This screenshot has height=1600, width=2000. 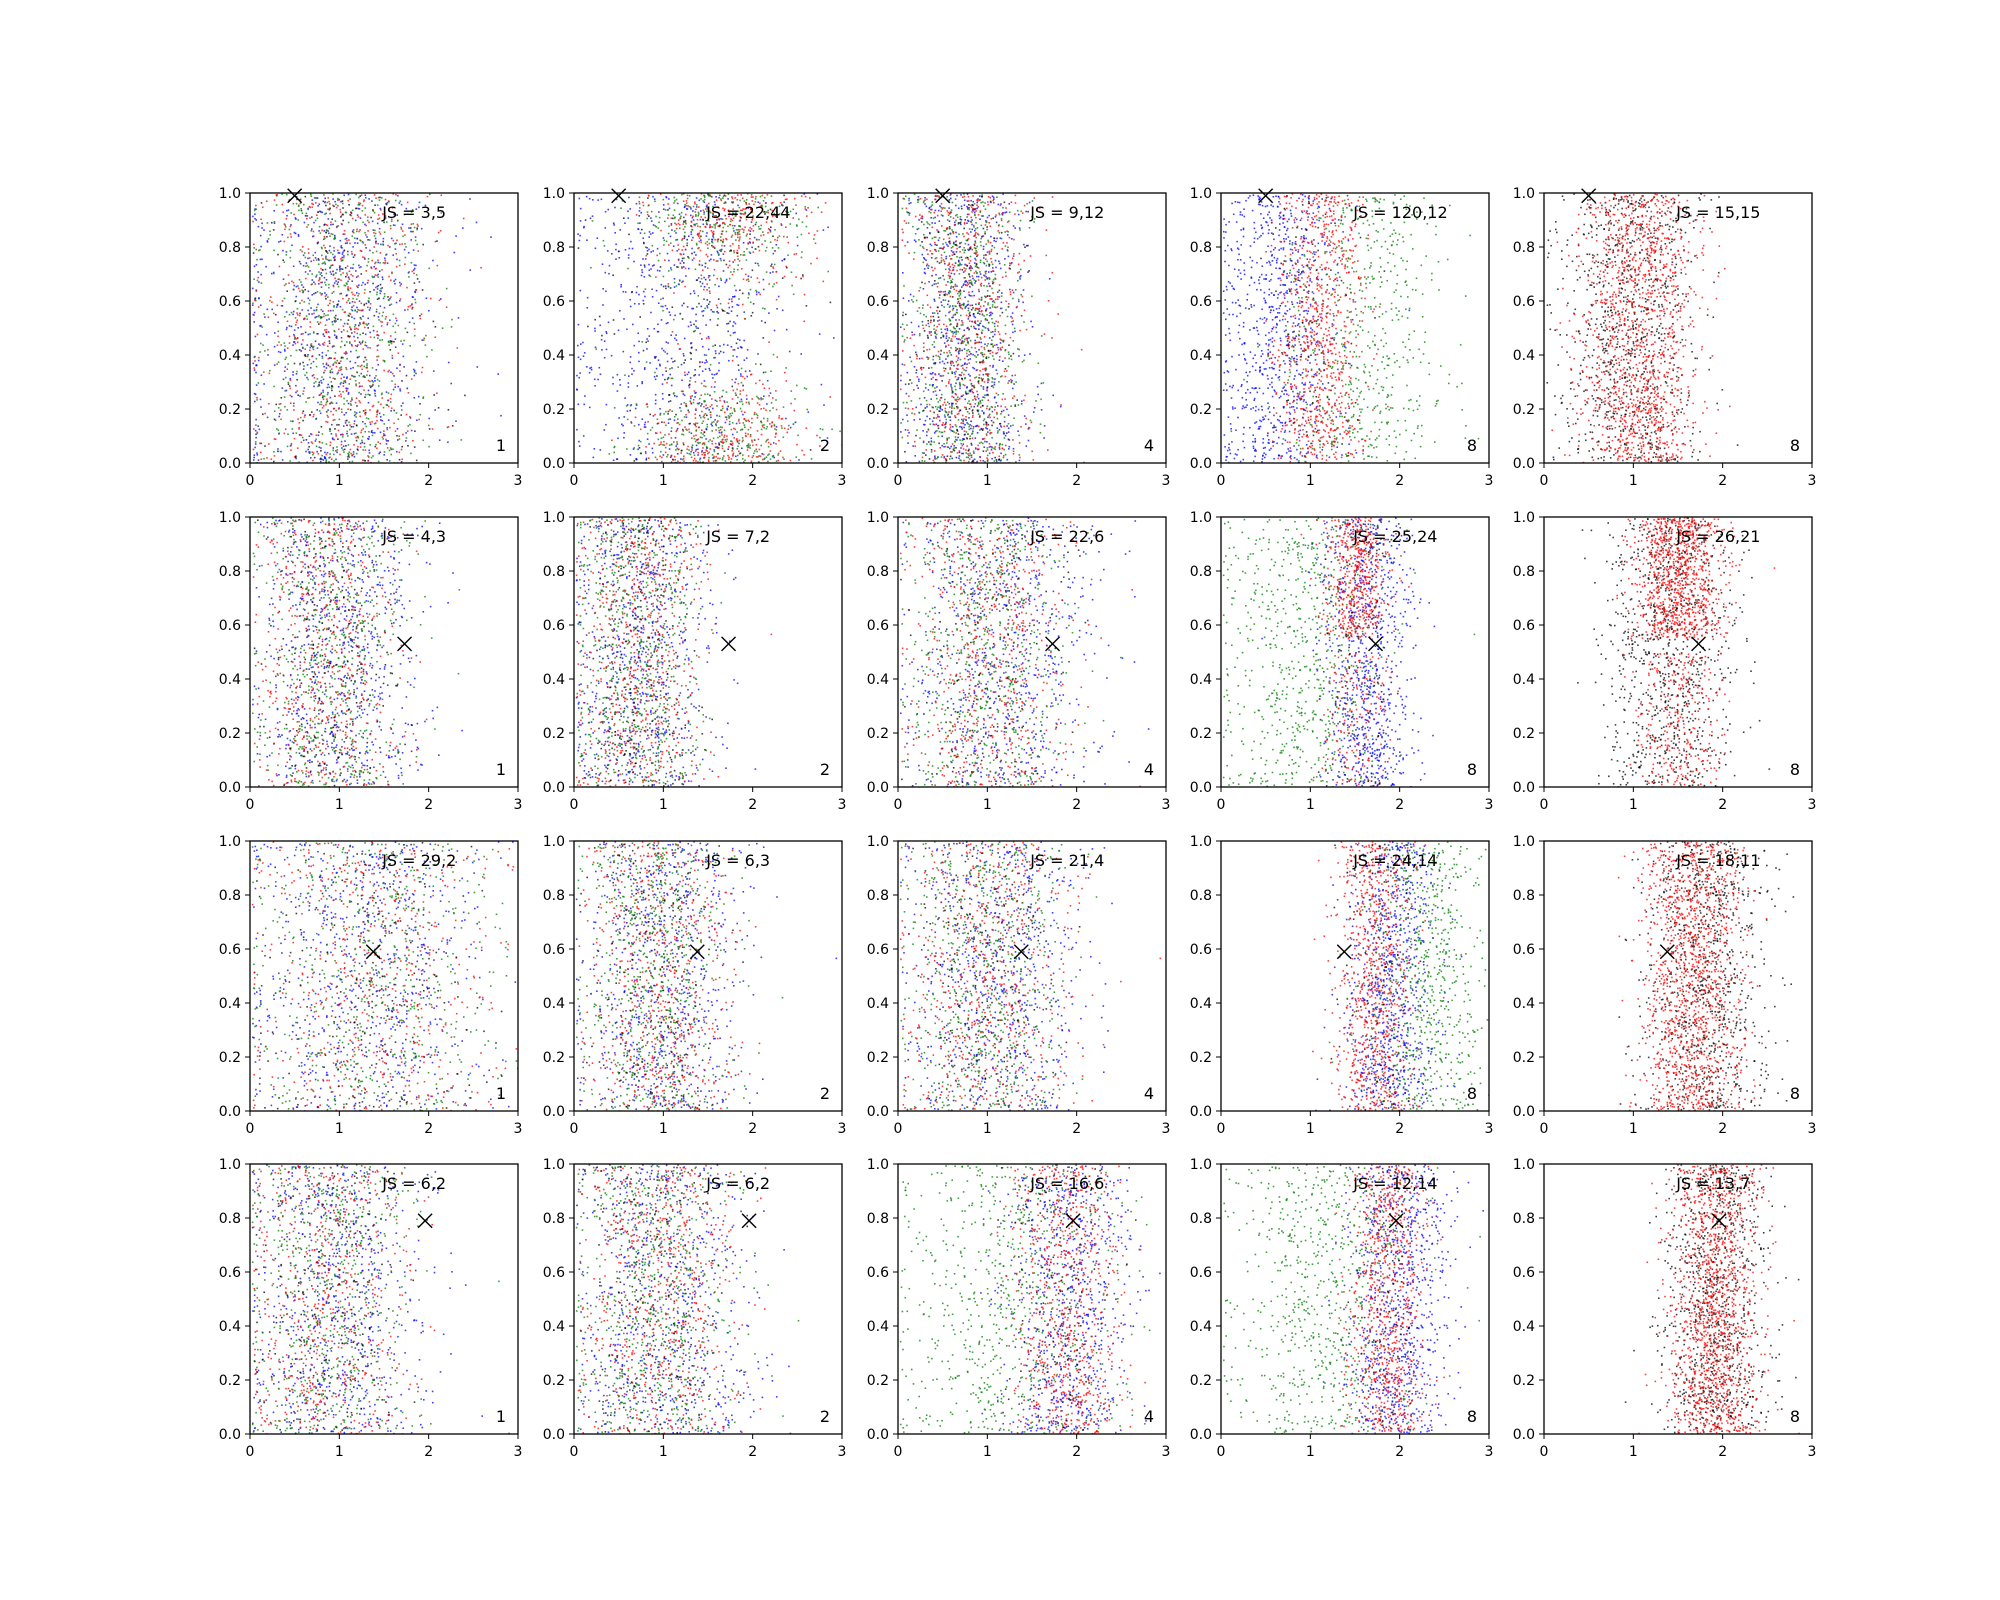 What do you see at coordinates (339, 481) in the screenshot?
I see `x-tick-label: 1` at bounding box center [339, 481].